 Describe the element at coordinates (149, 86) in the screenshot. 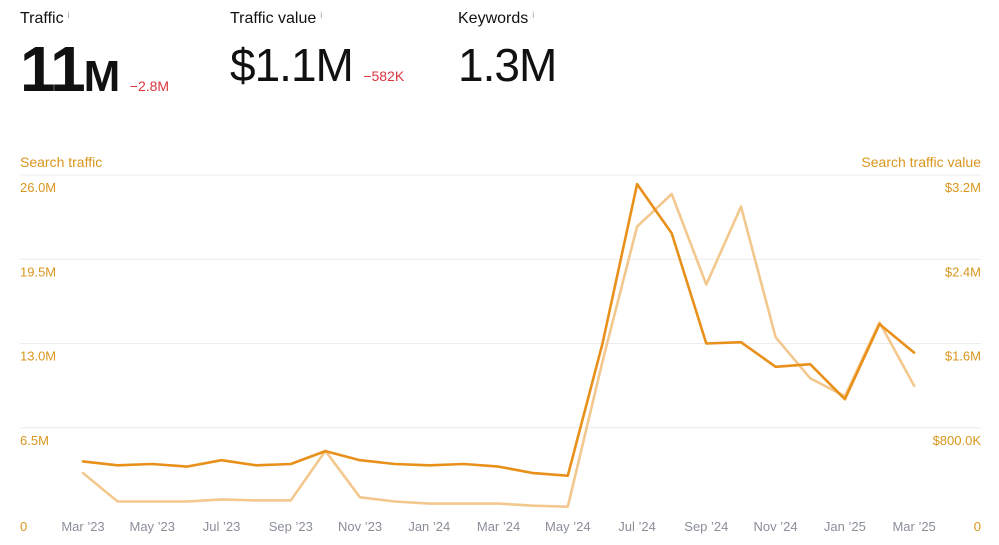

I see `traffic-metric-delta: −2.8M` at that location.